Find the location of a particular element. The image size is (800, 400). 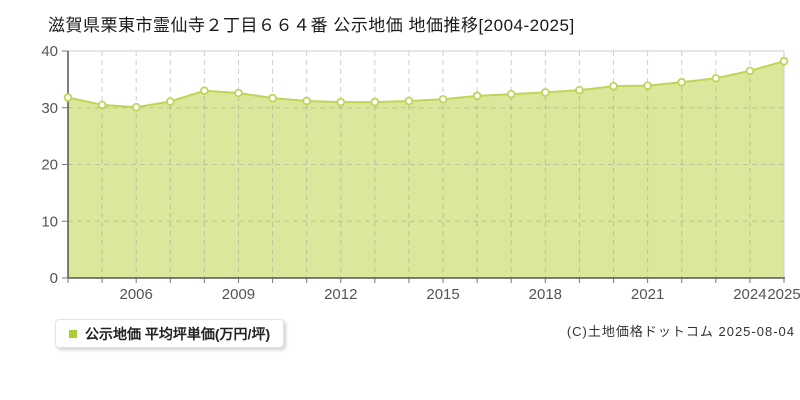

y-tick-label: 40 is located at coordinates (49, 51).